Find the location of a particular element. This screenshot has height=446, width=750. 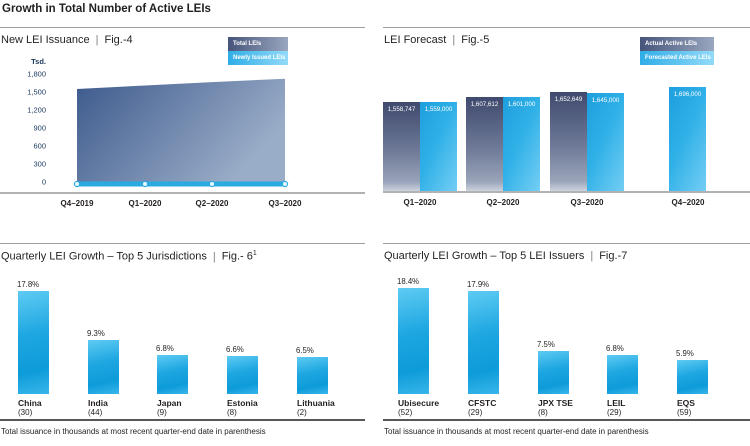

category-label: CFSTC is located at coordinates (482, 403).